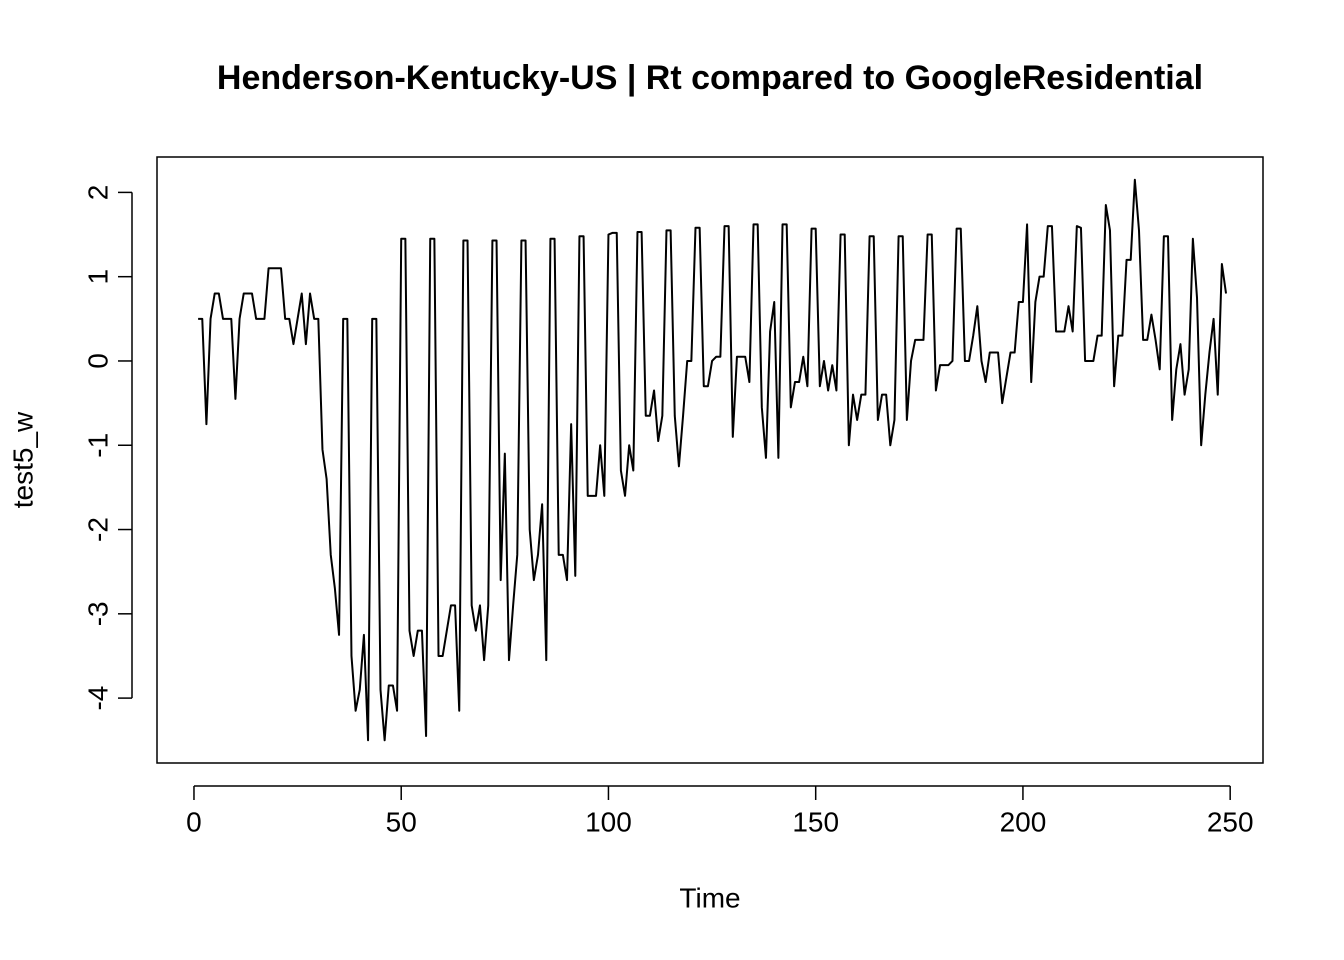  I want to click on y-tick-label: -1, so click(97, 445).